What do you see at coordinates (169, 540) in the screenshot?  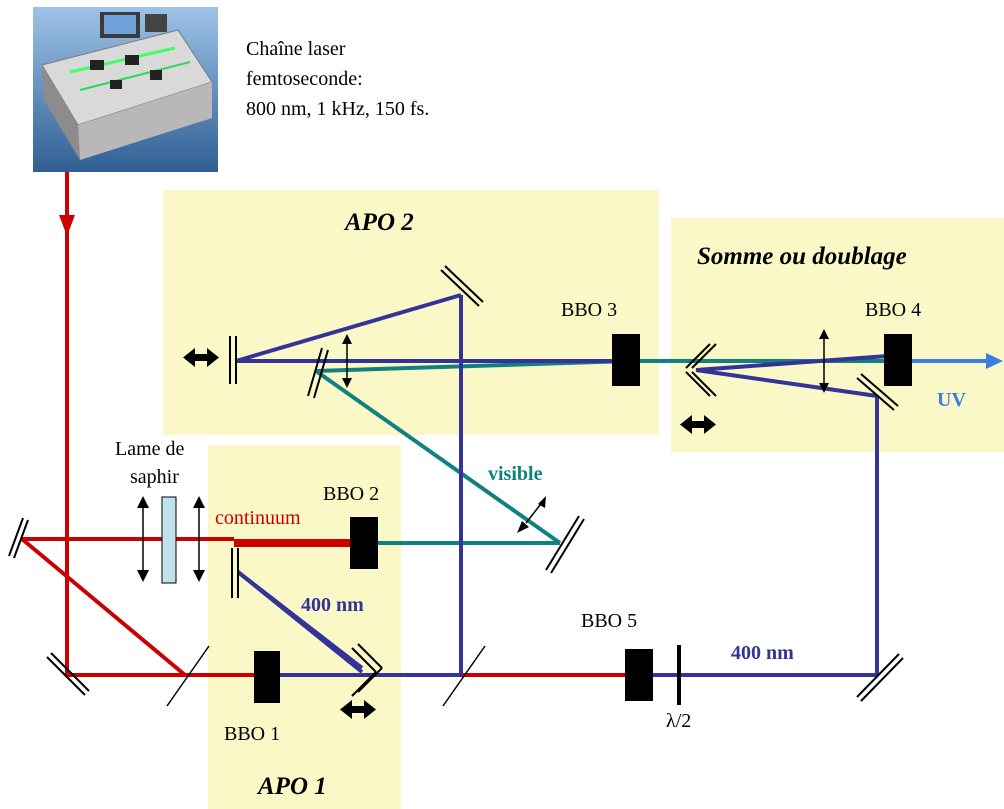 I see `sapphire-plate` at bounding box center [169, 540].